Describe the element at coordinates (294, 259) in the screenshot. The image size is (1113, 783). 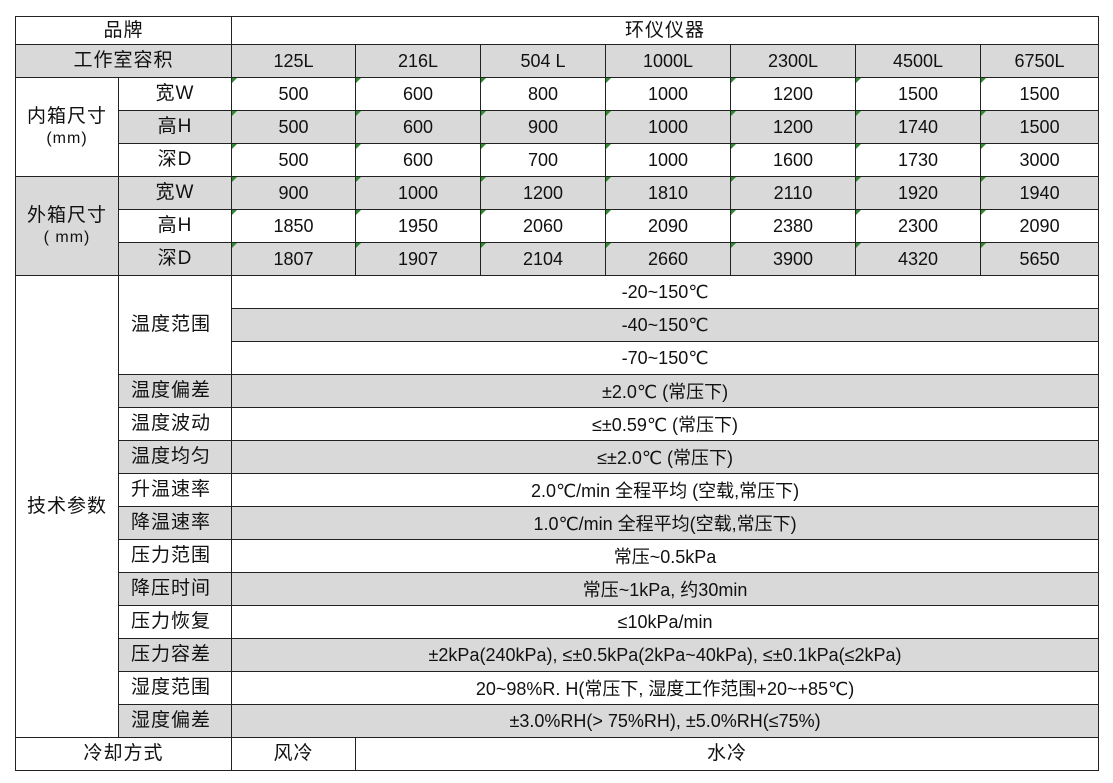
I see `dimension-value: 1807` at that location.